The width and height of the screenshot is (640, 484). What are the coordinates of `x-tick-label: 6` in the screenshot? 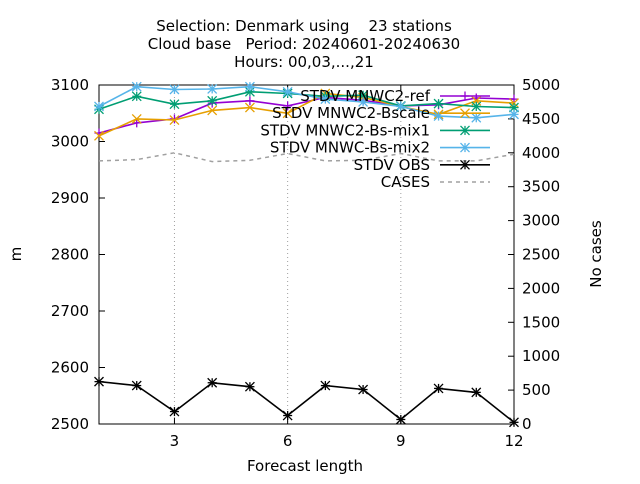 It's located at (288, 441).